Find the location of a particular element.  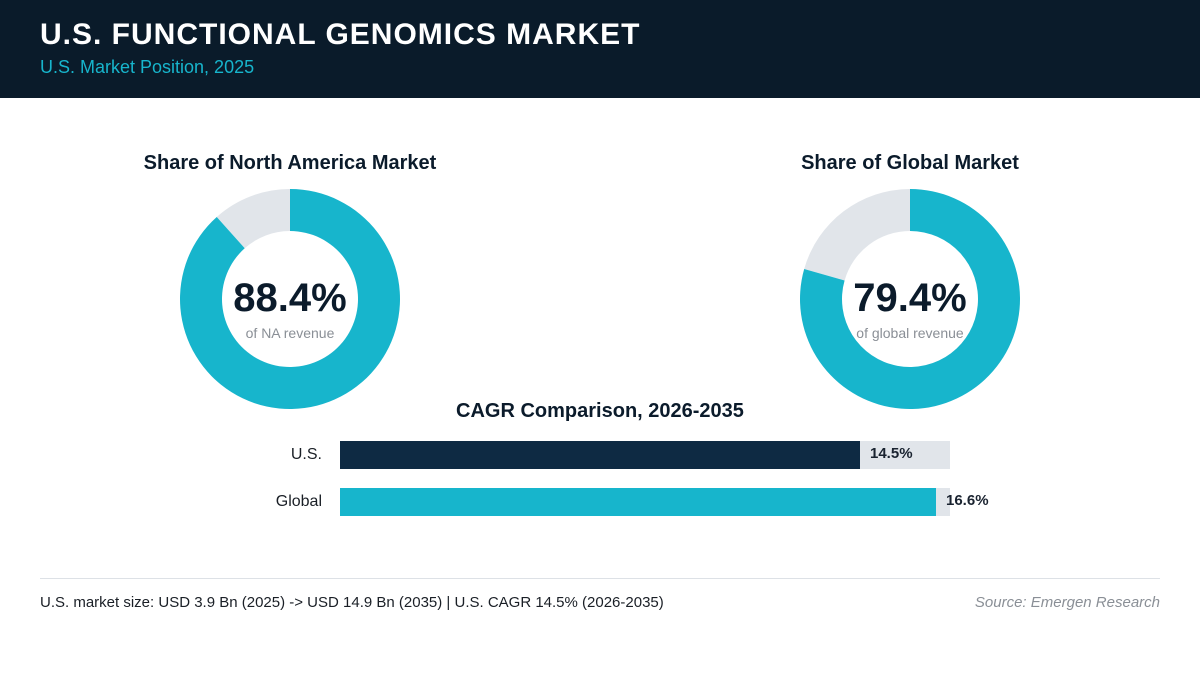

bar-track-global is located at coordinates (645, 502).